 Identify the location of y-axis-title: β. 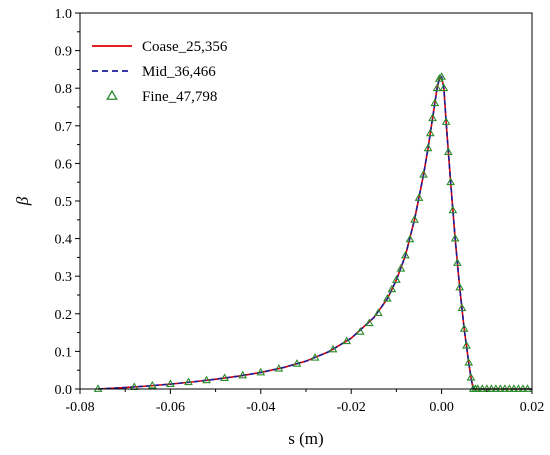
(22, 201).